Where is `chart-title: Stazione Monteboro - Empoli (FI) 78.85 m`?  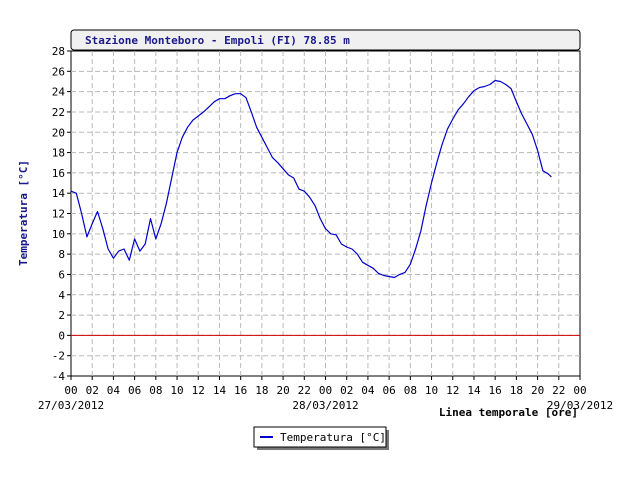
chart-title: Stazione Monteboro - Empoli (FI) 78.85 m is located at coordinates (217, 40).